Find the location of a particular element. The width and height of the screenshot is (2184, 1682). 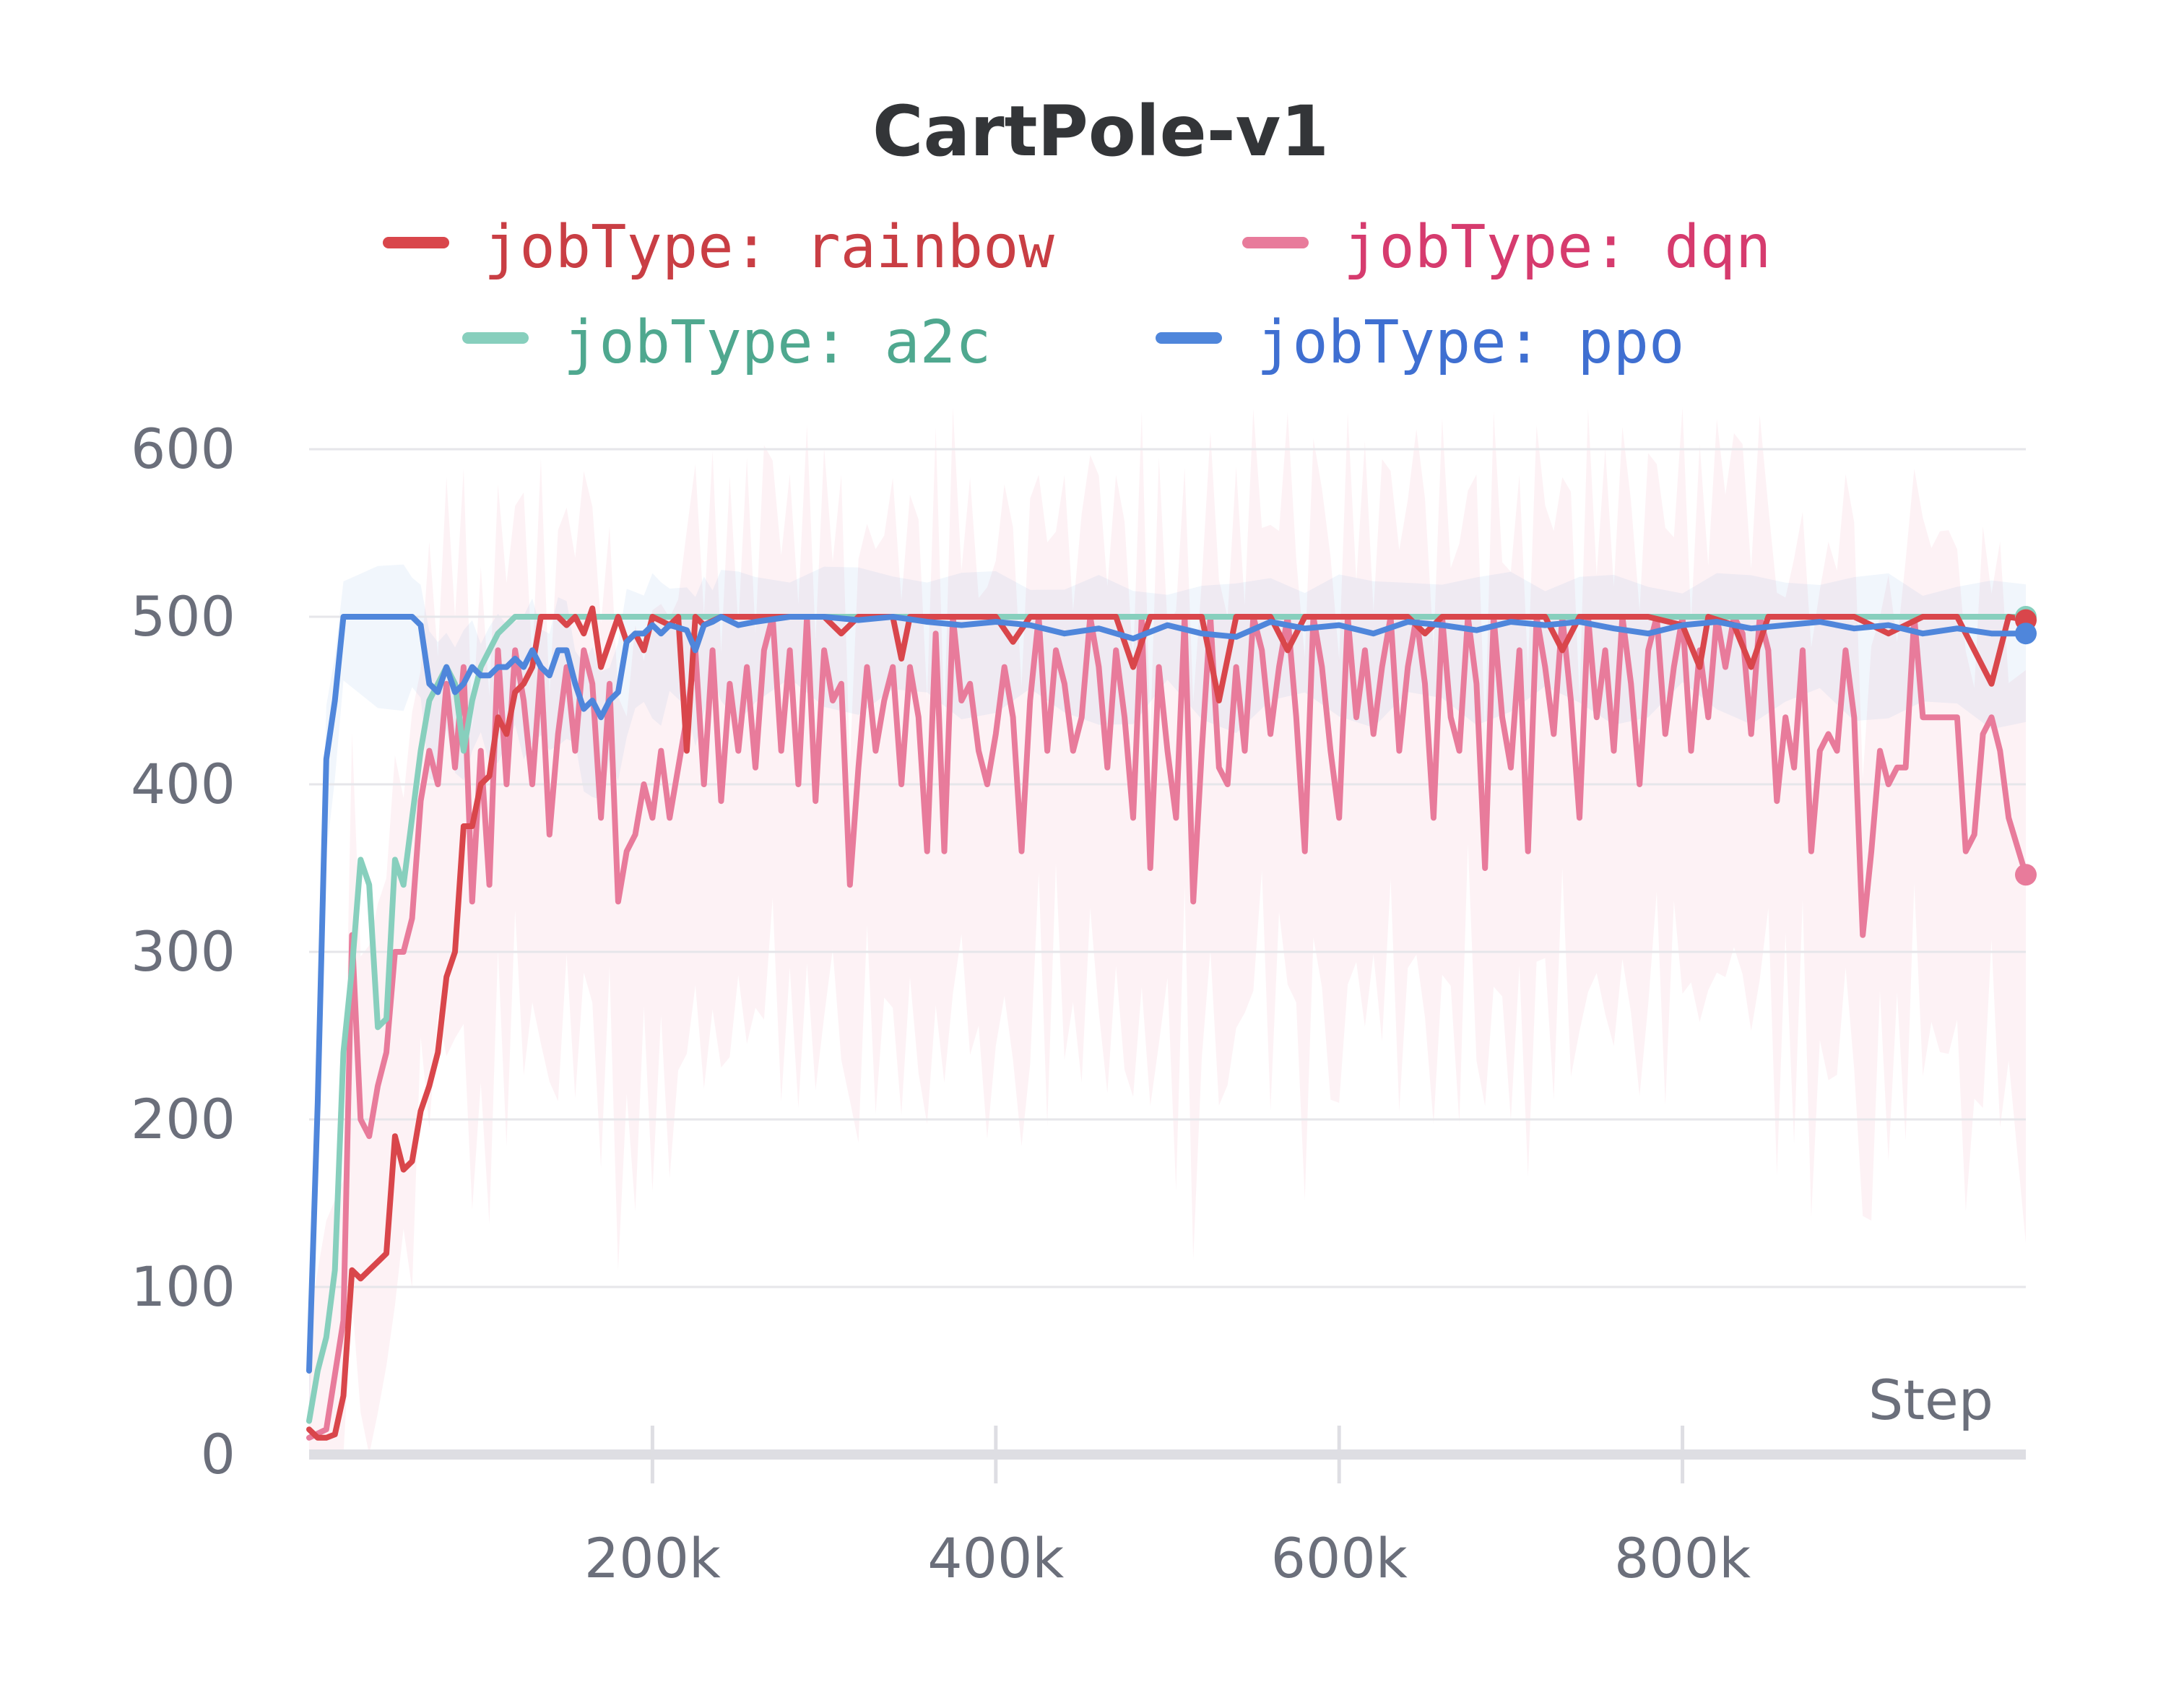

legend-swatch-dqn is located at coordinates (1275, 243).